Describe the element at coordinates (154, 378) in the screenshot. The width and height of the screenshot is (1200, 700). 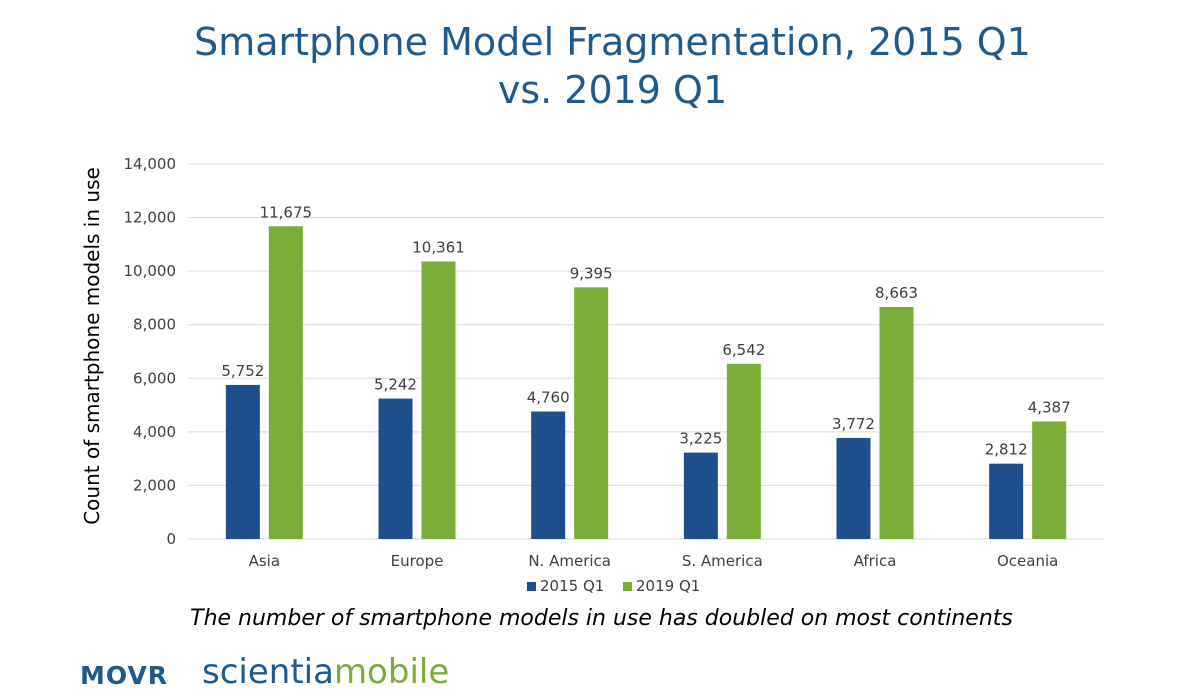
I see `y-tick-label: 6,000` at that location.